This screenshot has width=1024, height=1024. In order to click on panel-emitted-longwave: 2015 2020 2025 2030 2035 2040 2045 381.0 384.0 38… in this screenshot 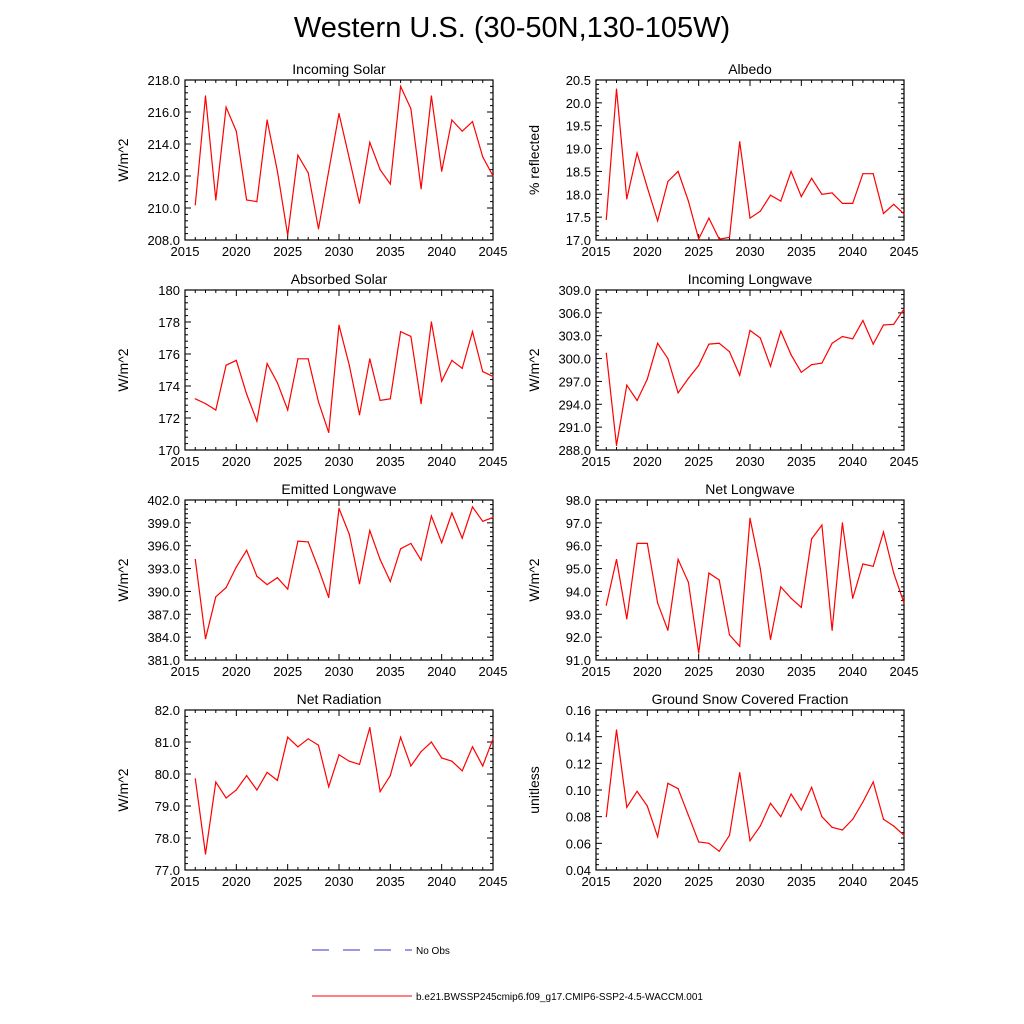, I will do `click(311, 580)`.